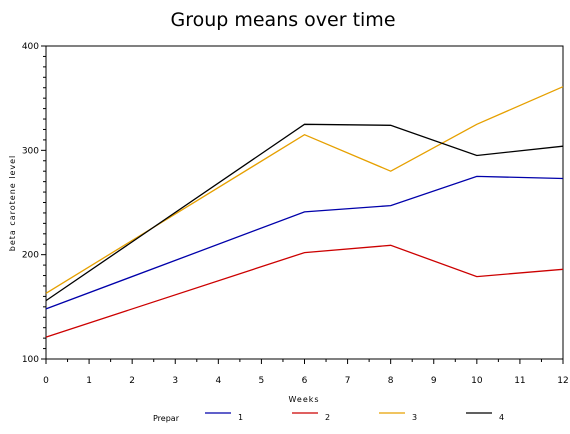 Image resolution: width=570 pixels, height=434 pixels. Describe the element at coordinates (218, 381) in the screenshot. I see `x-tick-label: 4` at that location.